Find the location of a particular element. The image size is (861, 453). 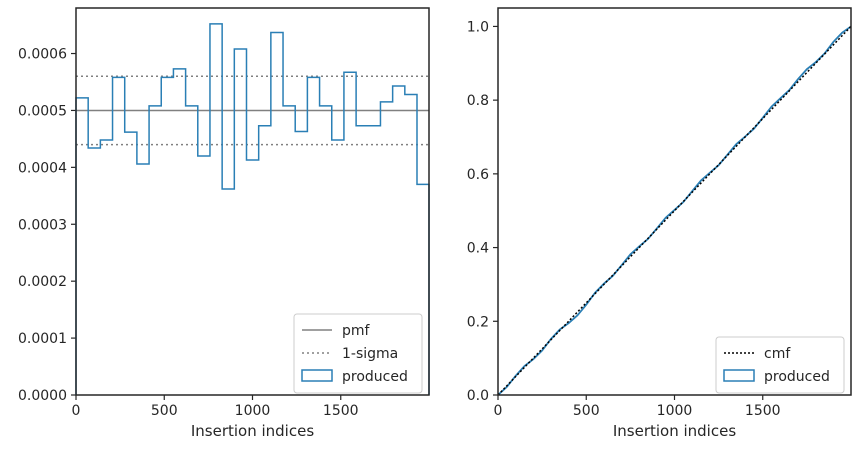

y-tick-label: 0.6 is located at coordinates (478, 175).